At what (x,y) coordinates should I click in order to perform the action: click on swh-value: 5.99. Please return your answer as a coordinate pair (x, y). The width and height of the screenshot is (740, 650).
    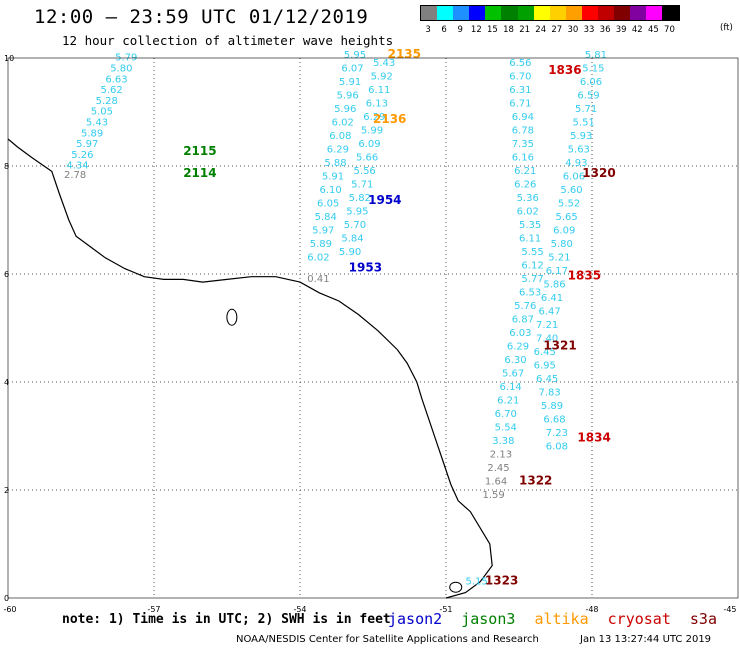
    Looking at the image, I should click on (372, 131).